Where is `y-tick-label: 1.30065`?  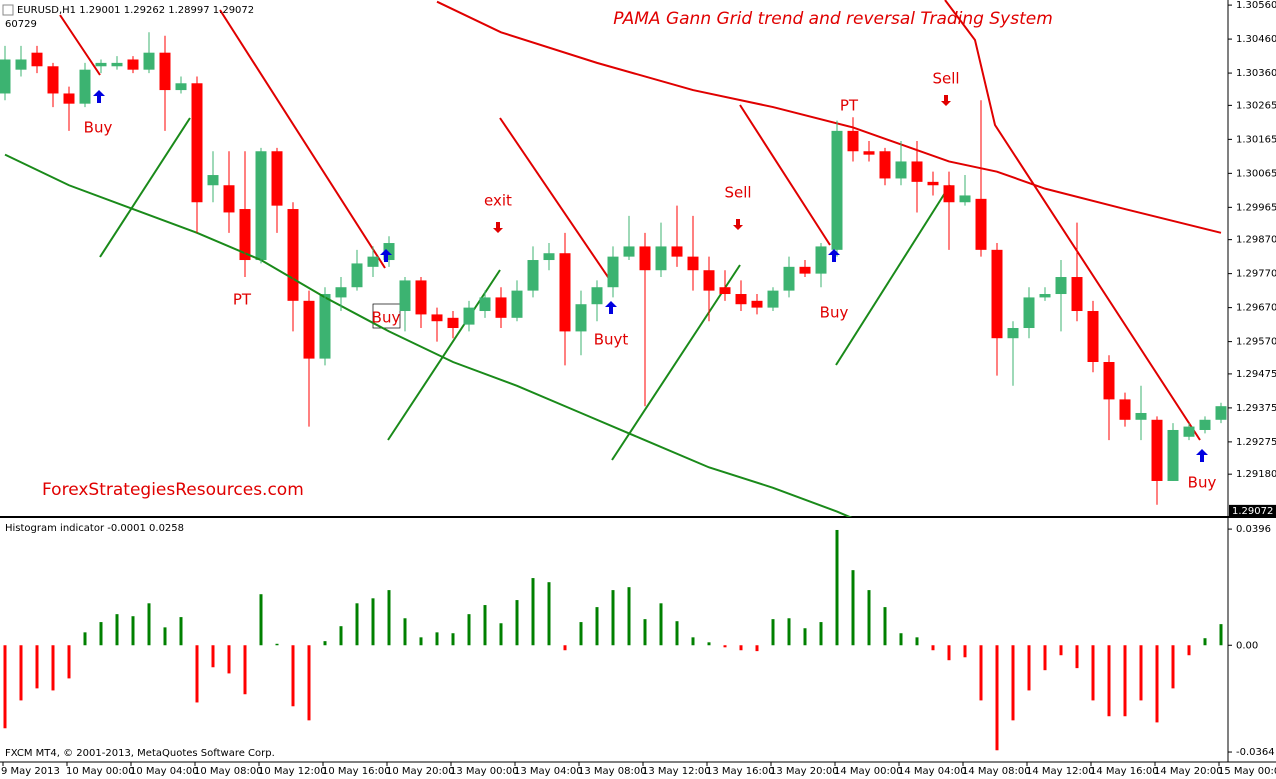
y-tick-label: 1.30065 is located at coordinates (1256, 173).